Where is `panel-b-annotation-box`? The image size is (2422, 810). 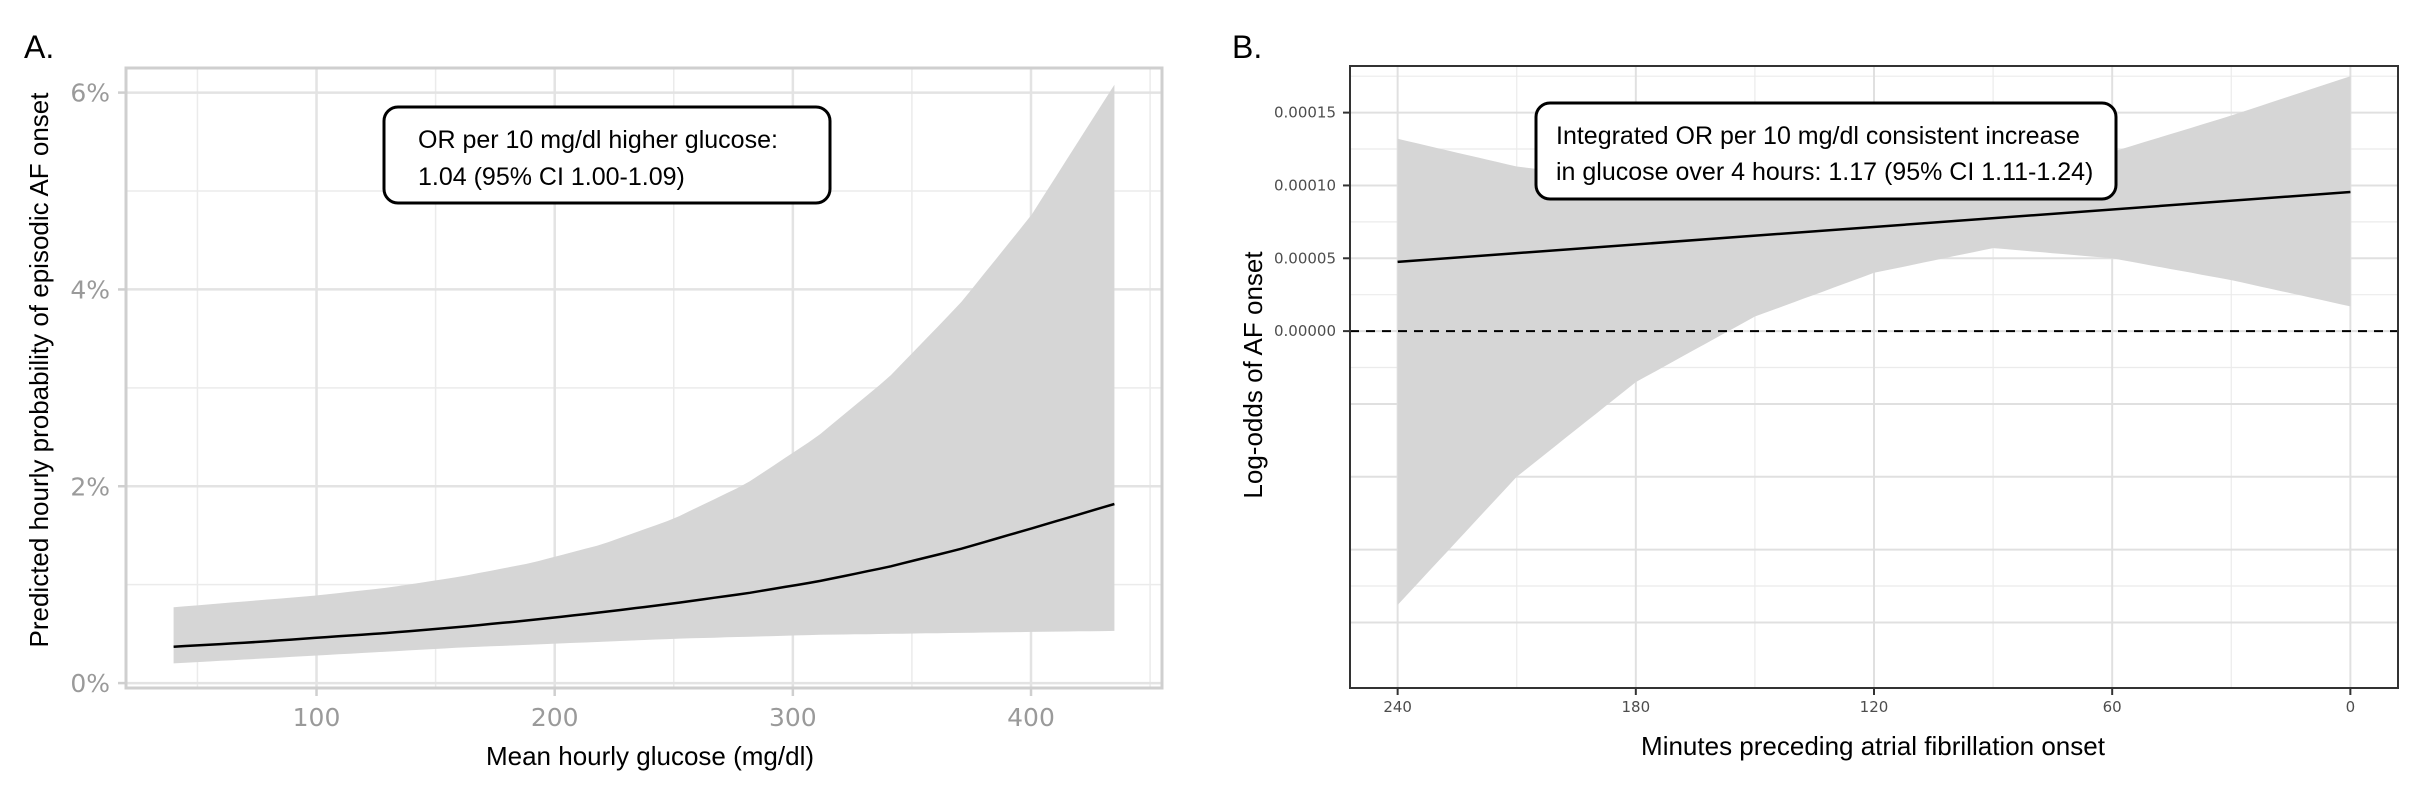 panel-b-annotation-box is located at coordinates (1826, 151).